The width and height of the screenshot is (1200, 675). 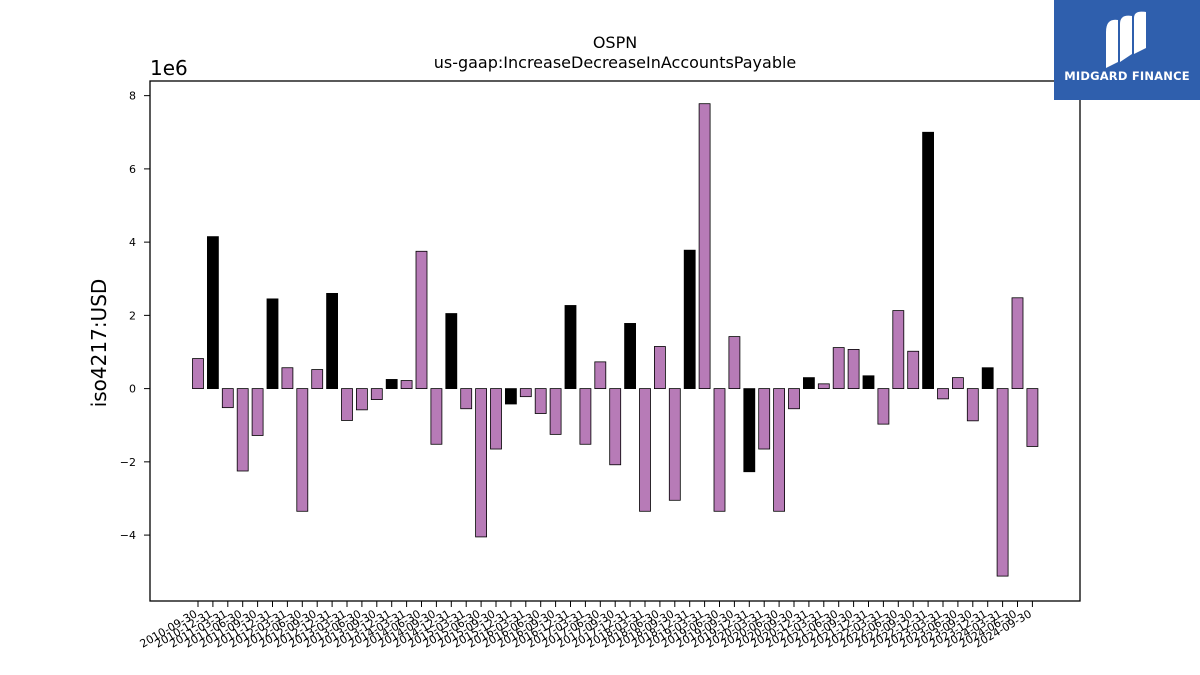 What do you see at coordinates (128, 462) in the screenshot?
I see `y-tick-label: −2` at bounding box center [128, 462].